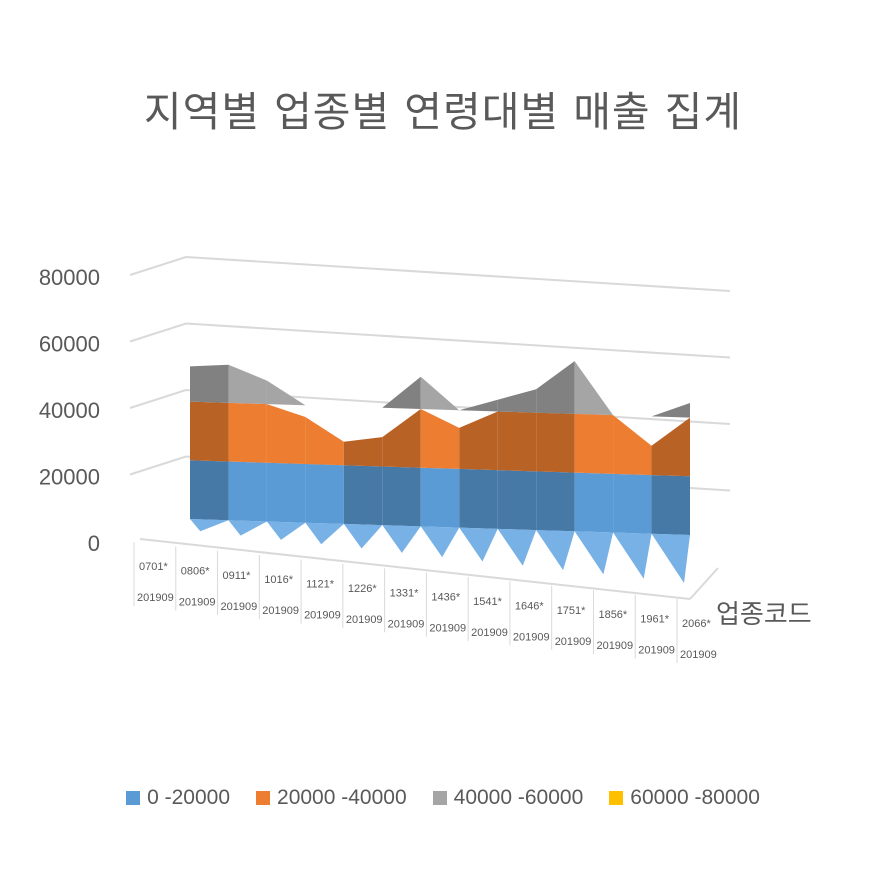 The width and height of the screenshot is (886, 886). What do you see at coordinates (278, 580) in the screenshot?
I see `x-tick-code: 1016*` at bounding box center [278, 580].